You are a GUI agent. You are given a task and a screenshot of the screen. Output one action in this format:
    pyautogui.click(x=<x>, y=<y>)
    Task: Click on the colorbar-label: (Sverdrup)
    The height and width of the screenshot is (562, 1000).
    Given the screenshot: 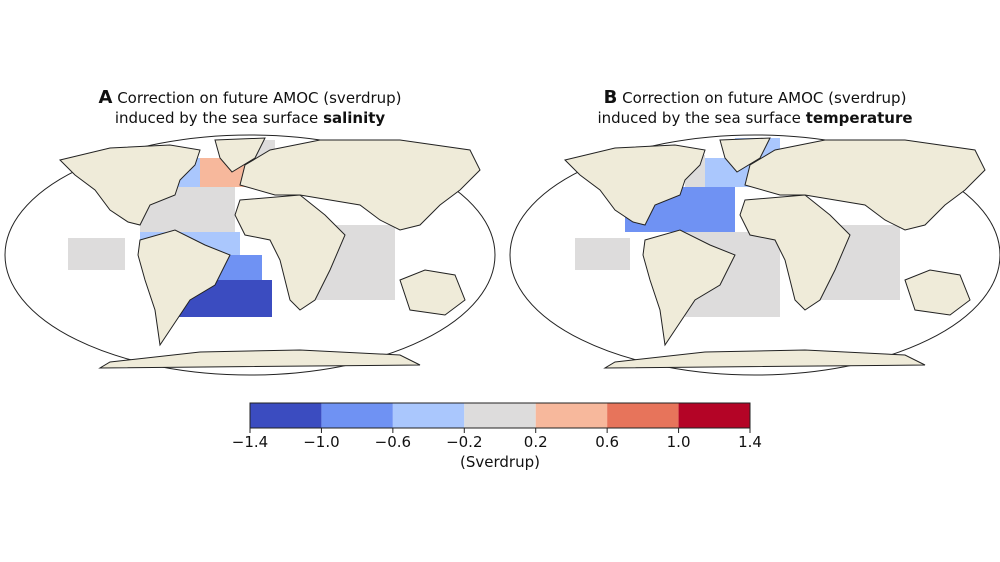 What is the action you would take?
    pyautogui.click(x=500, y=462)
    